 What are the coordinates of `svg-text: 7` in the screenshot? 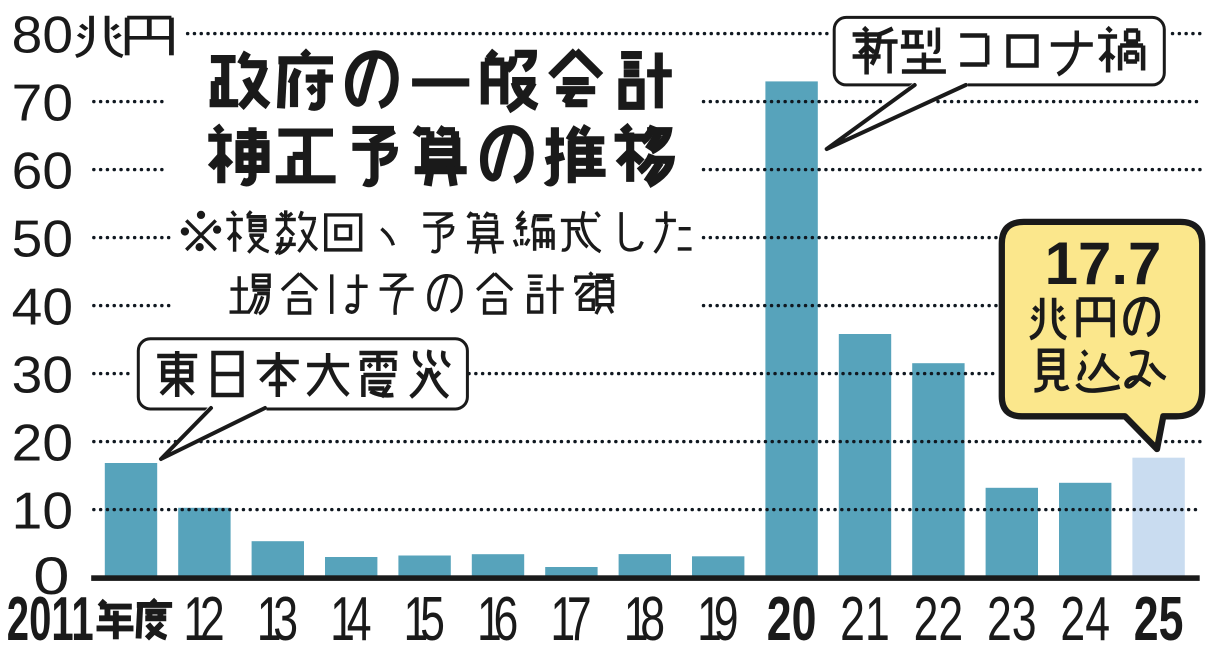 It's located at (579, 619).